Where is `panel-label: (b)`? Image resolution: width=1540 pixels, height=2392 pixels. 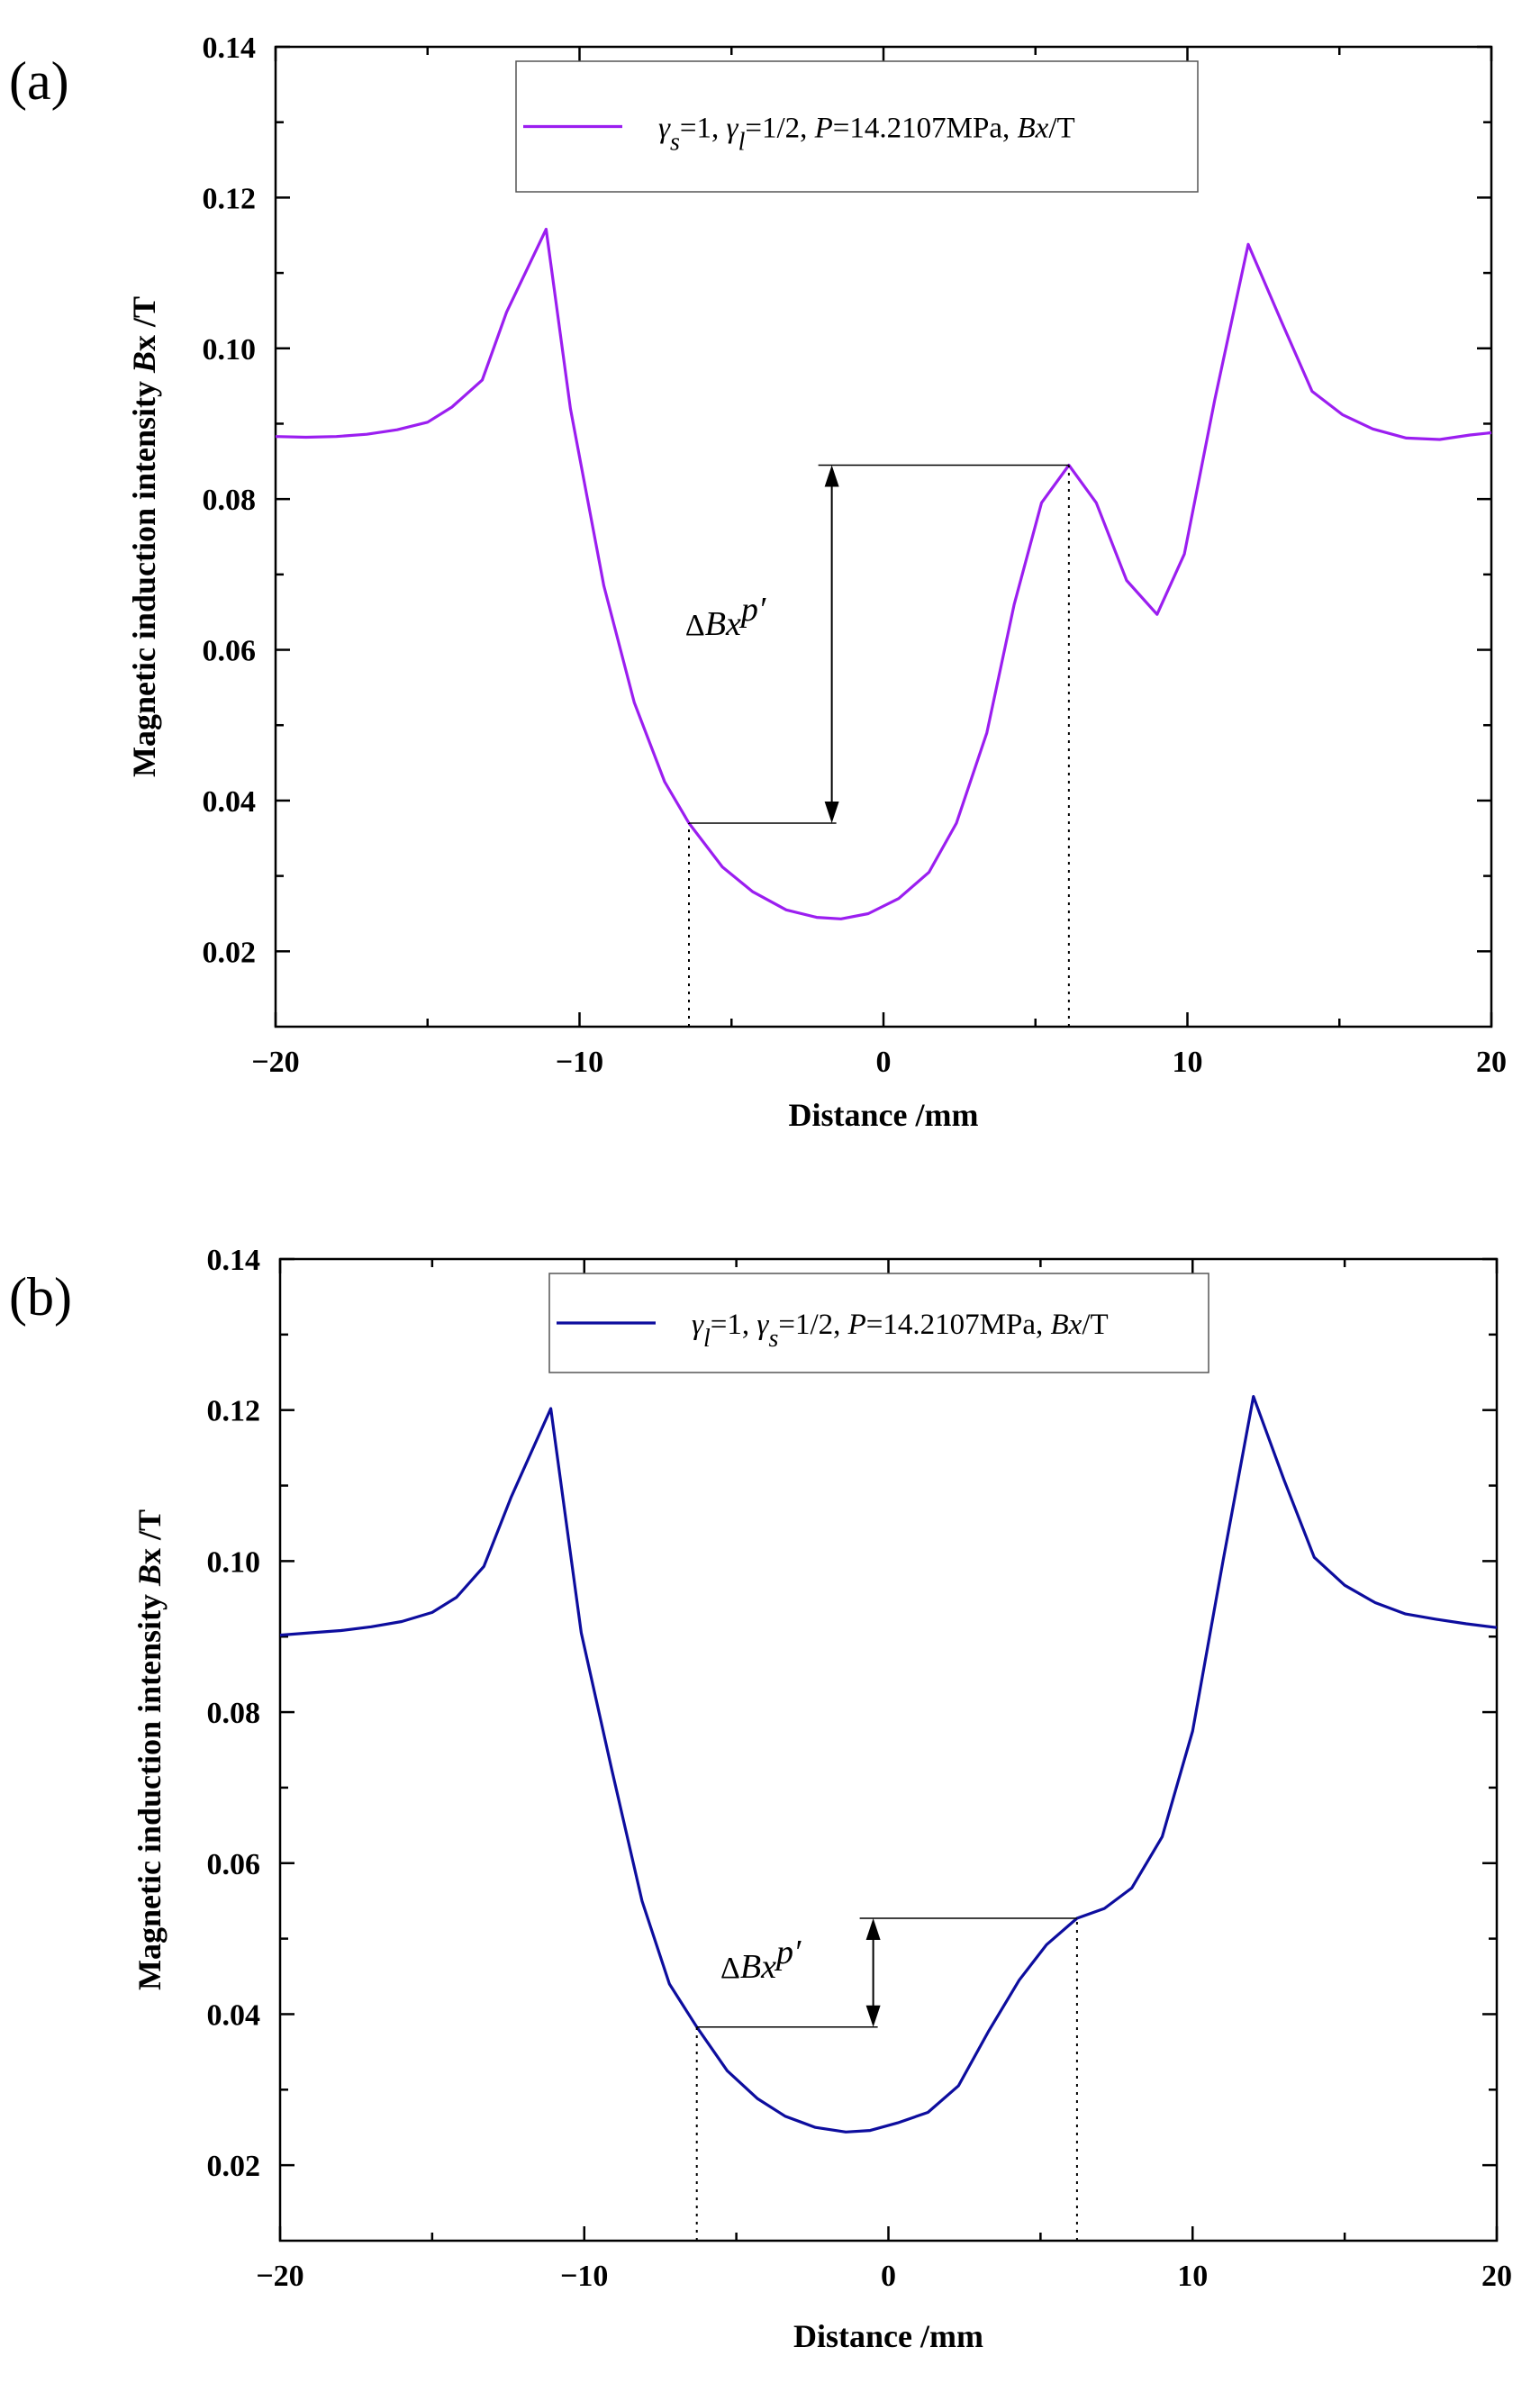
panel-label: (b) is located at coordinates (40, 1297).